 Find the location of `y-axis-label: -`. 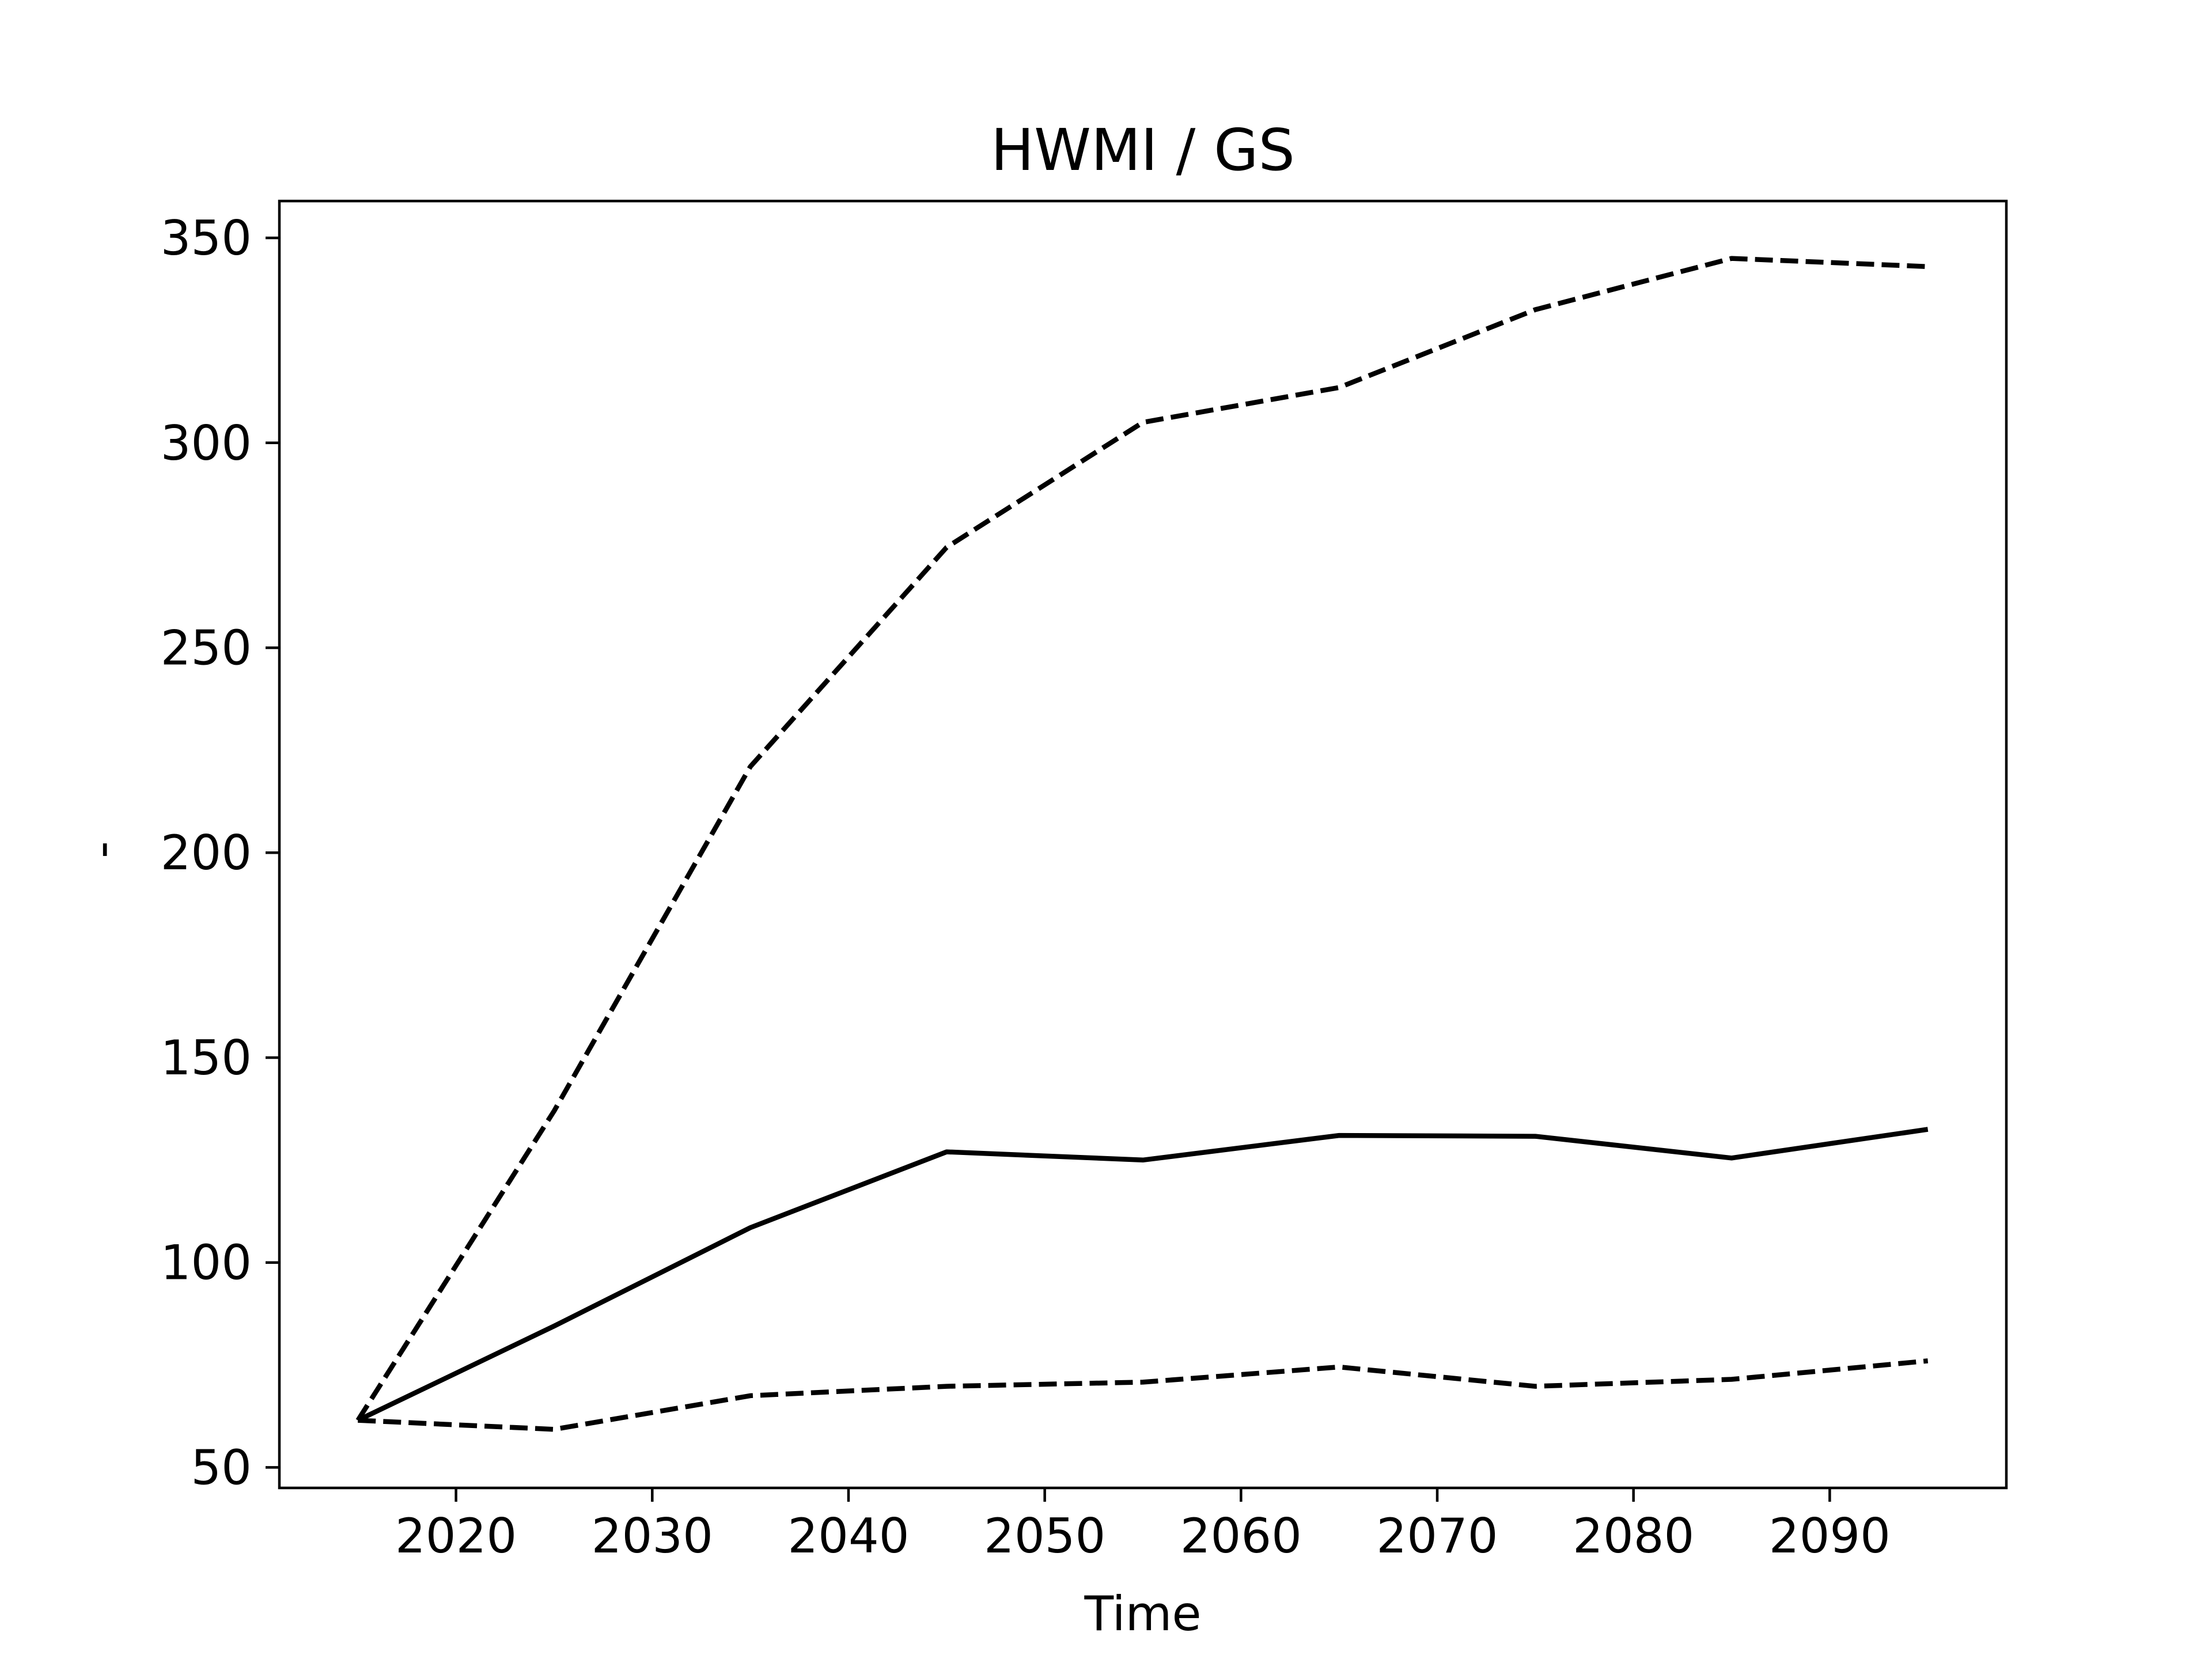

y-axis-label: - is located at coordinates (102, 849).